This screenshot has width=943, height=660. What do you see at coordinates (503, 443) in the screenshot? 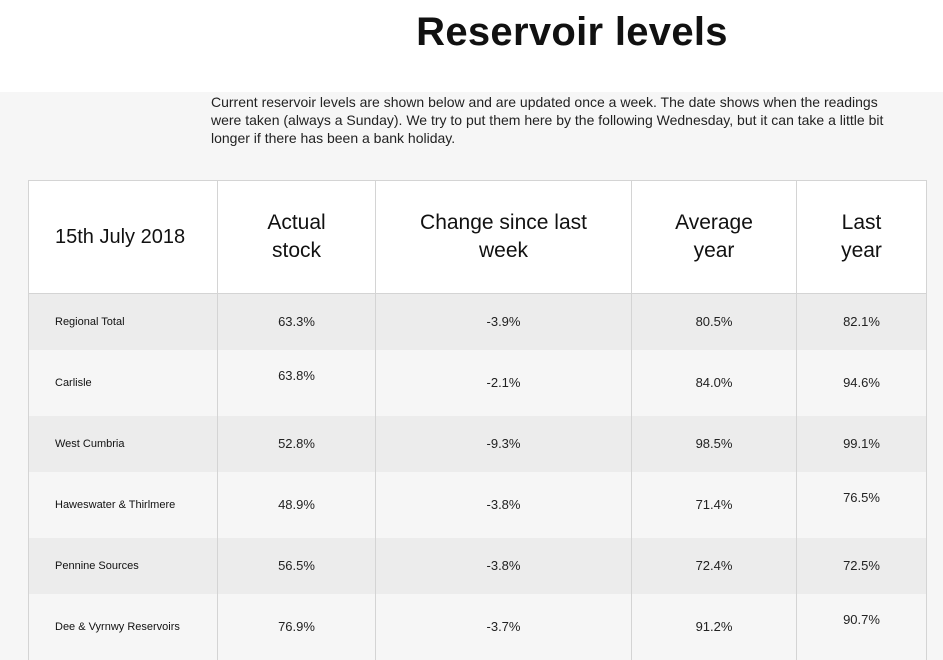
I see `cell-change: -9.3%` at bounding box center [503, 443].